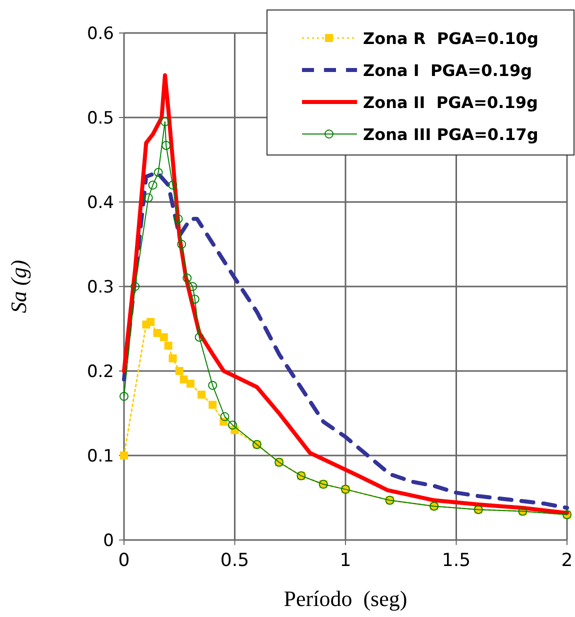 The height and width of the screenshot is (617, 575). I want to click on y-tick-label: 0.2, so click(100, 372).